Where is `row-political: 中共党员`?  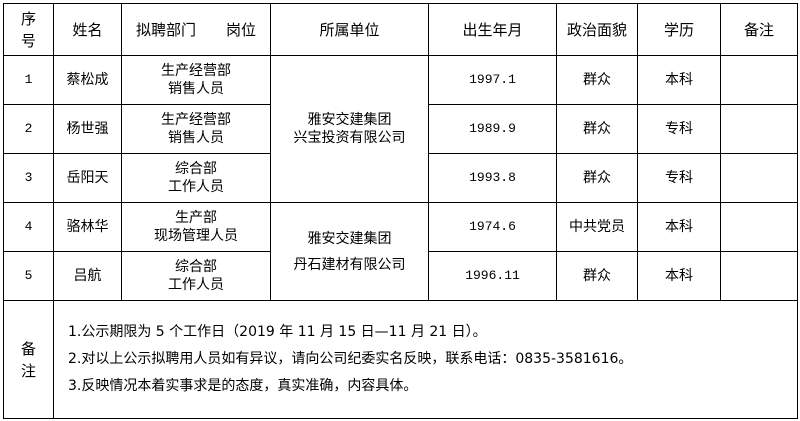 row-political: 中共党员 is located at coordinates (597, 227).